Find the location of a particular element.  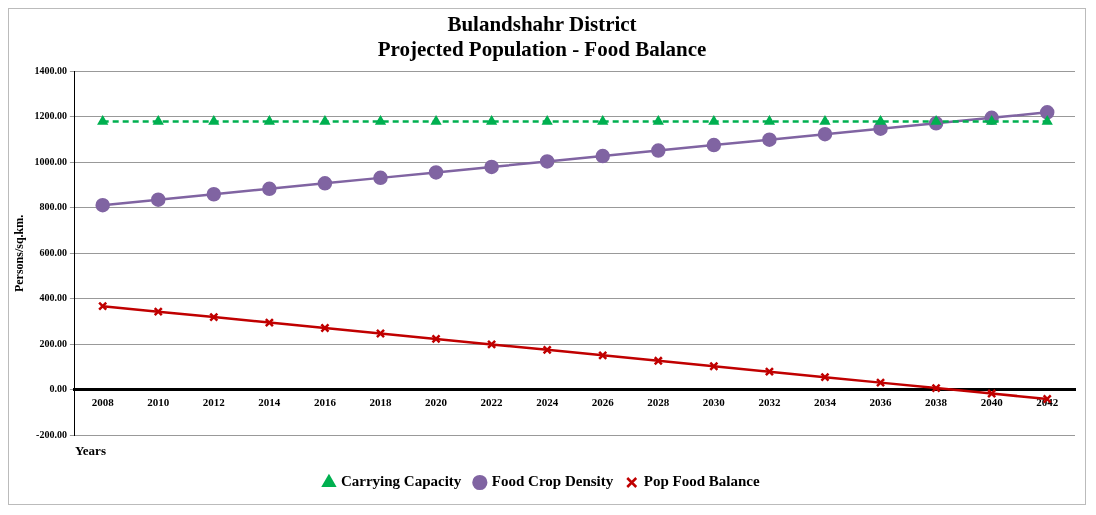

x-tick-label: 2016 is located at coordinates (325, 402).